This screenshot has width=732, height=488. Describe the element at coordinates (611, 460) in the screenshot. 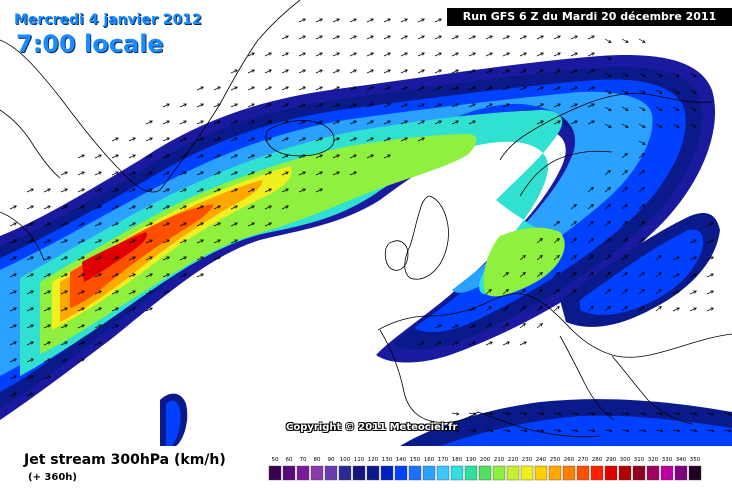

I see `legend-tick-label: 290` at that location.